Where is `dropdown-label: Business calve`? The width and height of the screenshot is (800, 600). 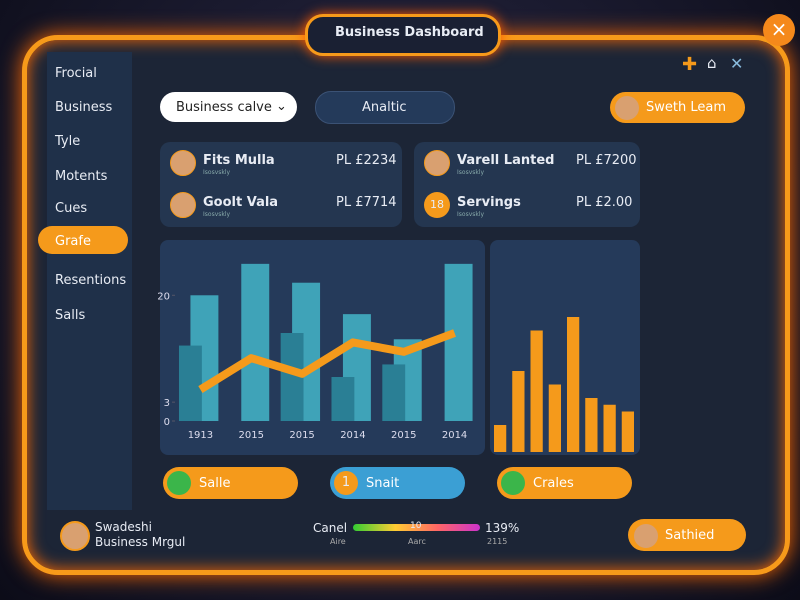
dropdown-label: Business calve is located at coordinates (224, 107).